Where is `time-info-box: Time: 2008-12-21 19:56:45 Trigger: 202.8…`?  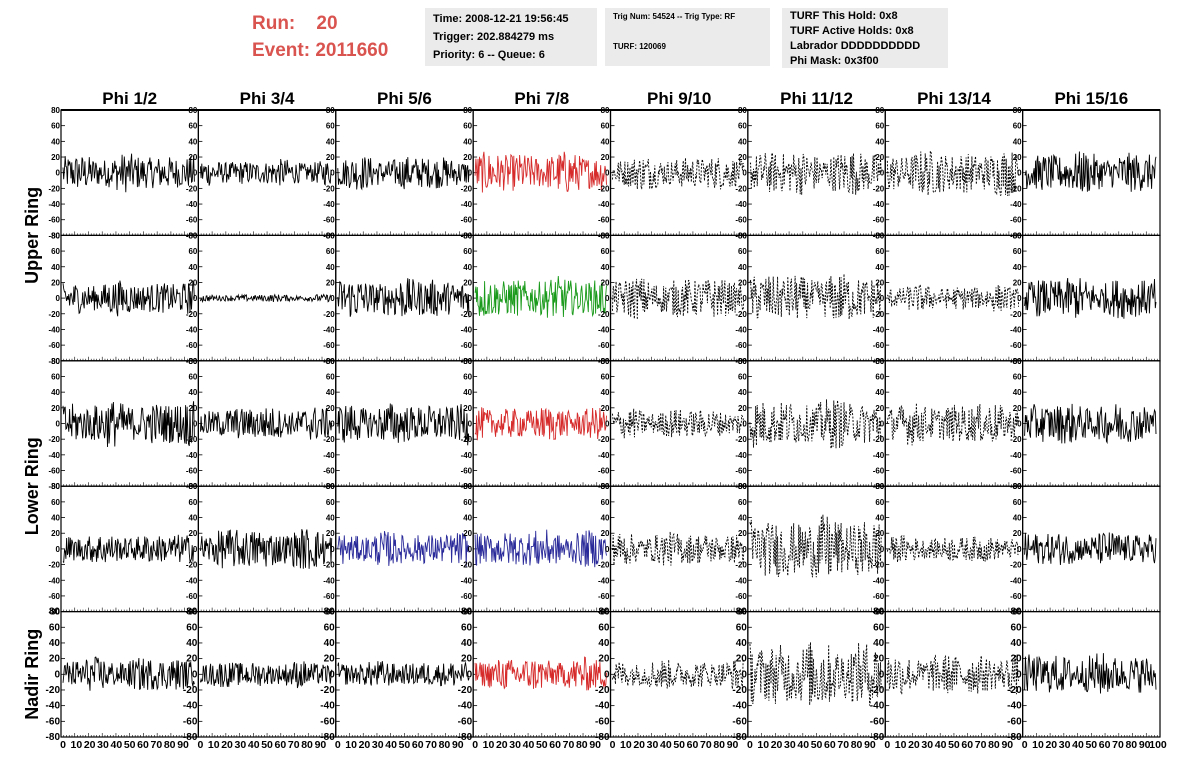 time-info-box: Time: 2008-12-21 19:56:45 Trigger: 202.8… is located at coordinates (511, 37).